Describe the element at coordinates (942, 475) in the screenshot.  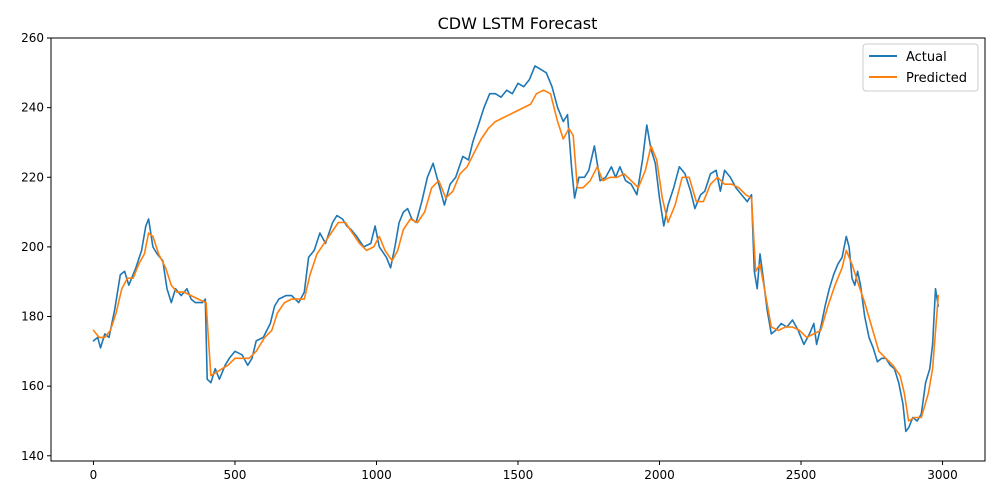
I see `x-tick-label: 3000` at that location.